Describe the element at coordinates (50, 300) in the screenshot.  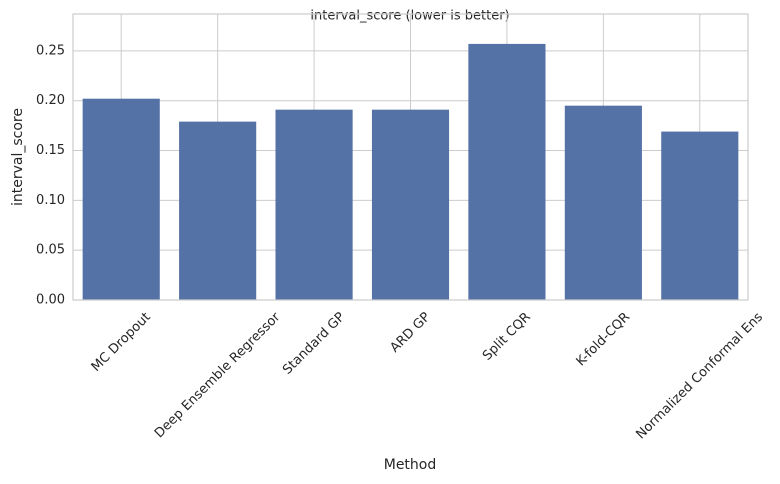
I see `y-tick-label: 0.00` at that location.